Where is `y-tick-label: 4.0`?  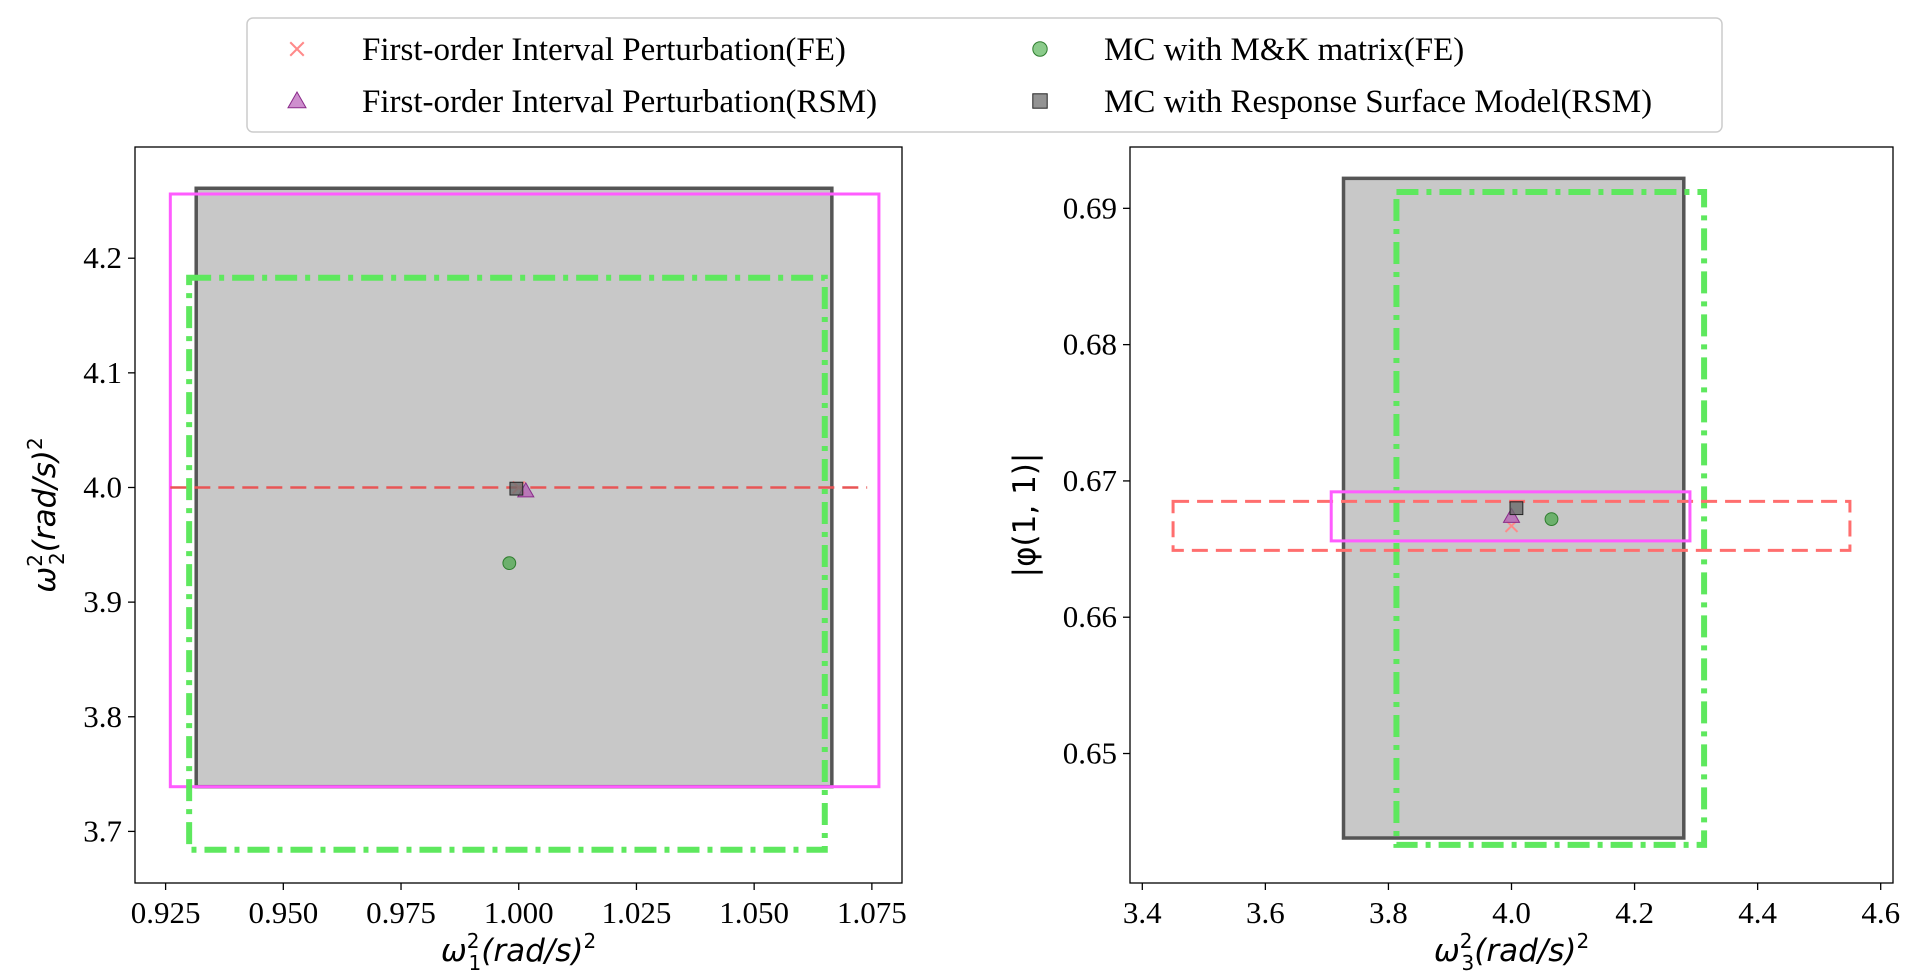
y-tick-label: 4.0 is located at coordinates (102, 486).